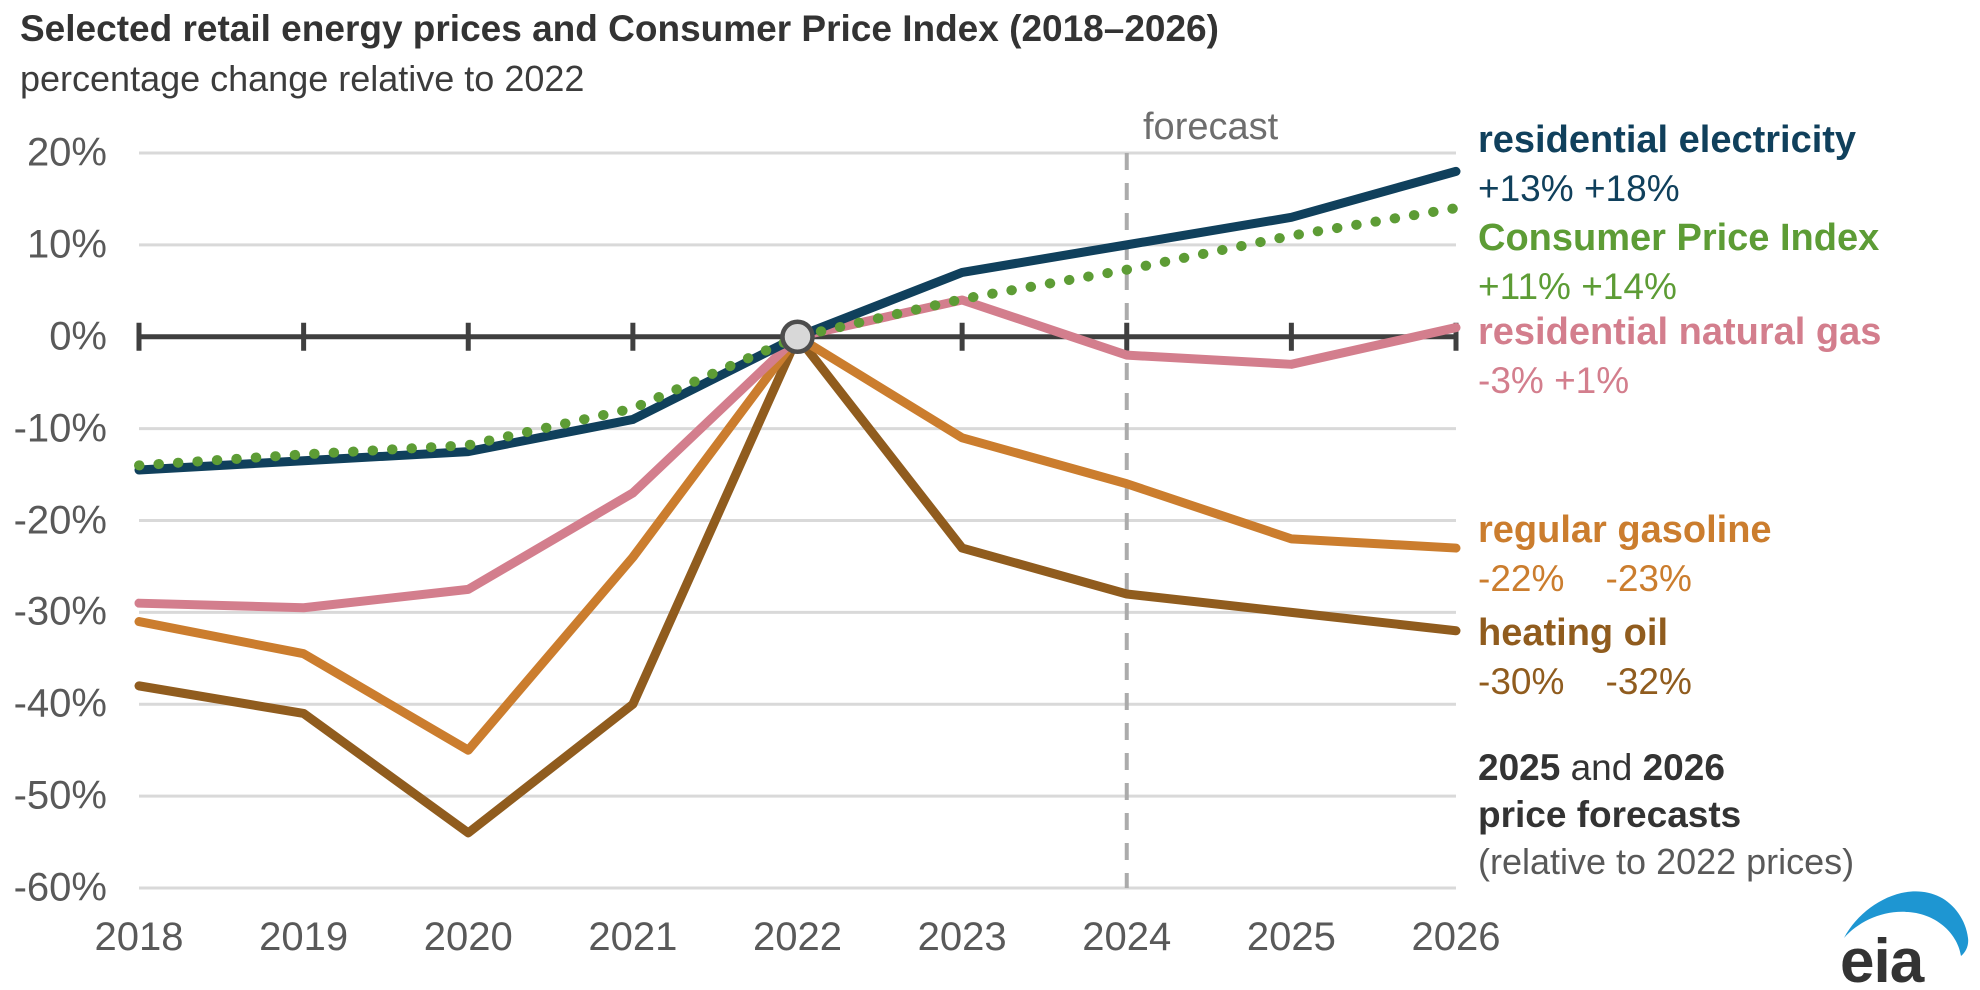 This screenshot has height=990, width=1980. Describe the element at coordinates (1211, 127) in the screenshot. I see `forecast-annotation: forecast` at that location.